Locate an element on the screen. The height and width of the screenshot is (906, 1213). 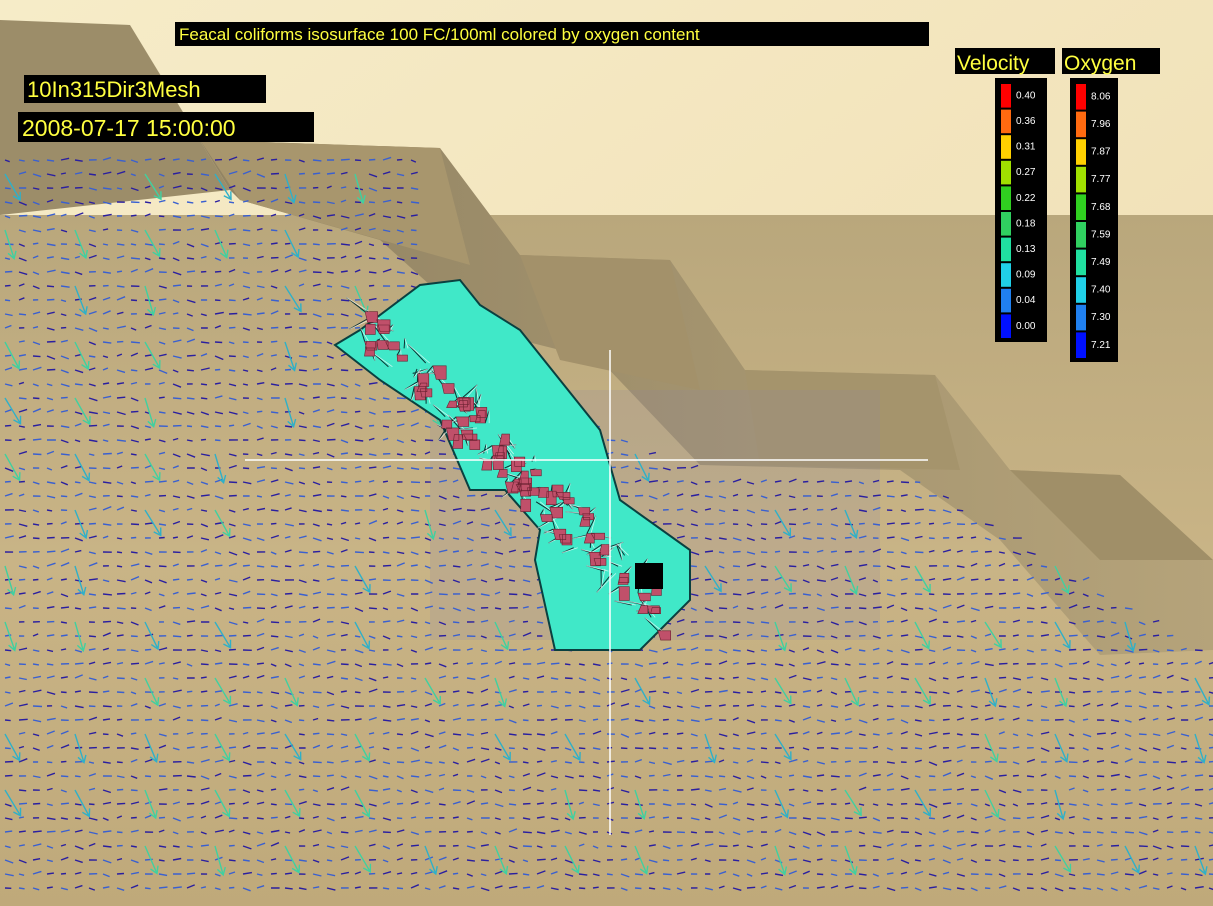
run-bg is located at coordinates (145, 89).